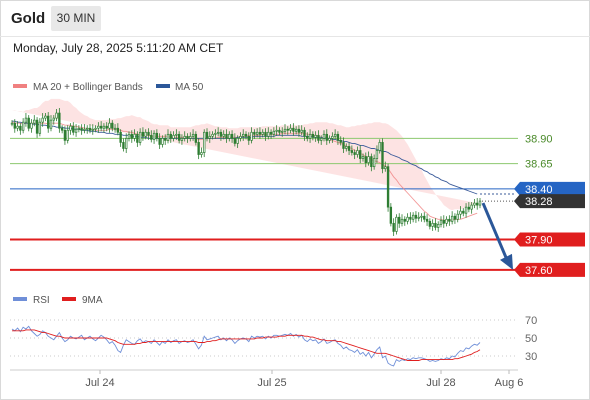  Describe the element at coordinates (88, 87) in the screenshot. I see `ma20-legend-label: MA 20 + Bollinger Bands` at that location.